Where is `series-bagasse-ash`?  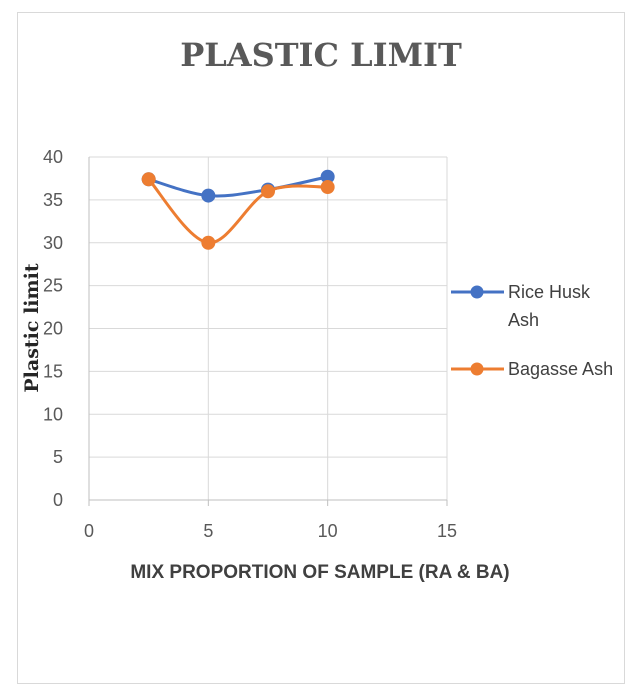 series-bagasse-ash is located at coordinates (238, 211).